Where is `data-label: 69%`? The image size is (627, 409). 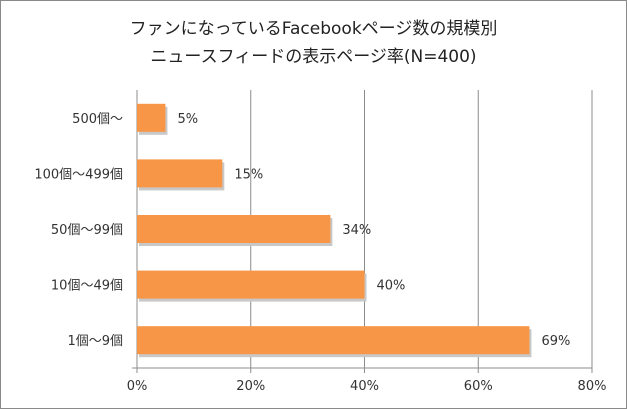 data-label: 69% is located at coordinates (555, 341).